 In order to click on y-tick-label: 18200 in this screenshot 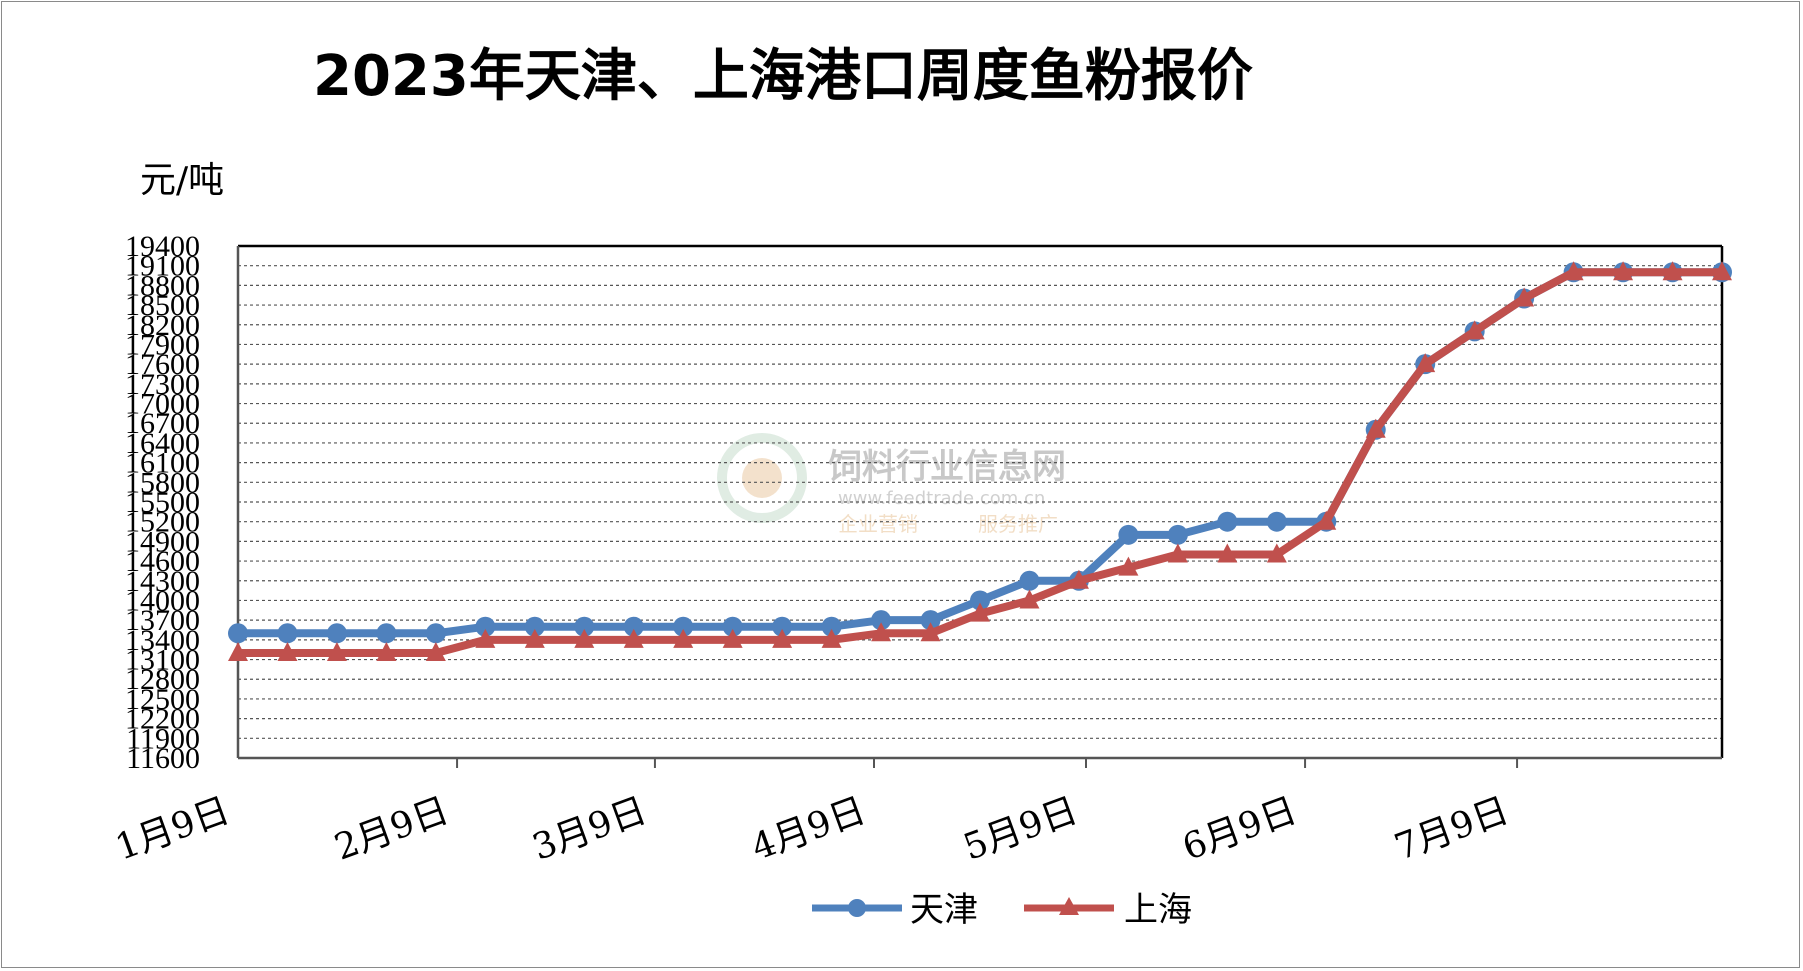, I will do `click(162, 325)`.